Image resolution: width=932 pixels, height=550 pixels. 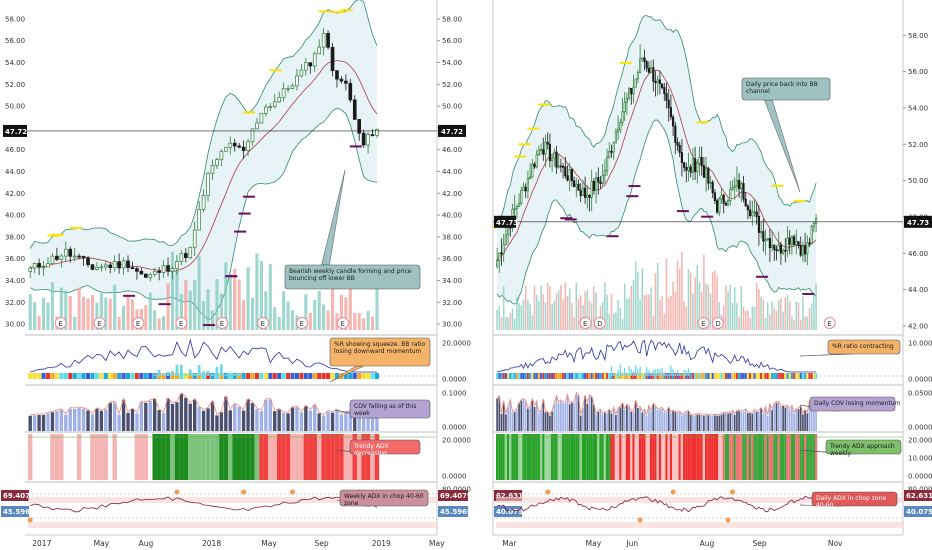 What do you see at coordinates (857, 403) in the screenshot?
I see `callout-text: Daily COV losing momentum` at bounding box center [857, 403].